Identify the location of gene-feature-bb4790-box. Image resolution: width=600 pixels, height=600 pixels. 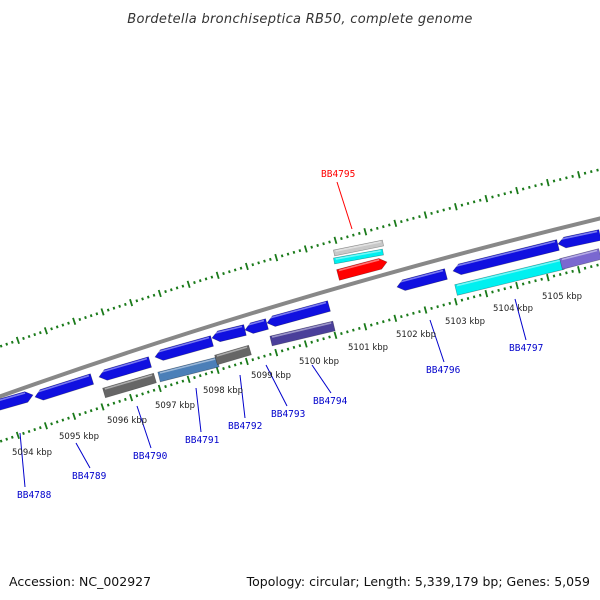
(129, 385).